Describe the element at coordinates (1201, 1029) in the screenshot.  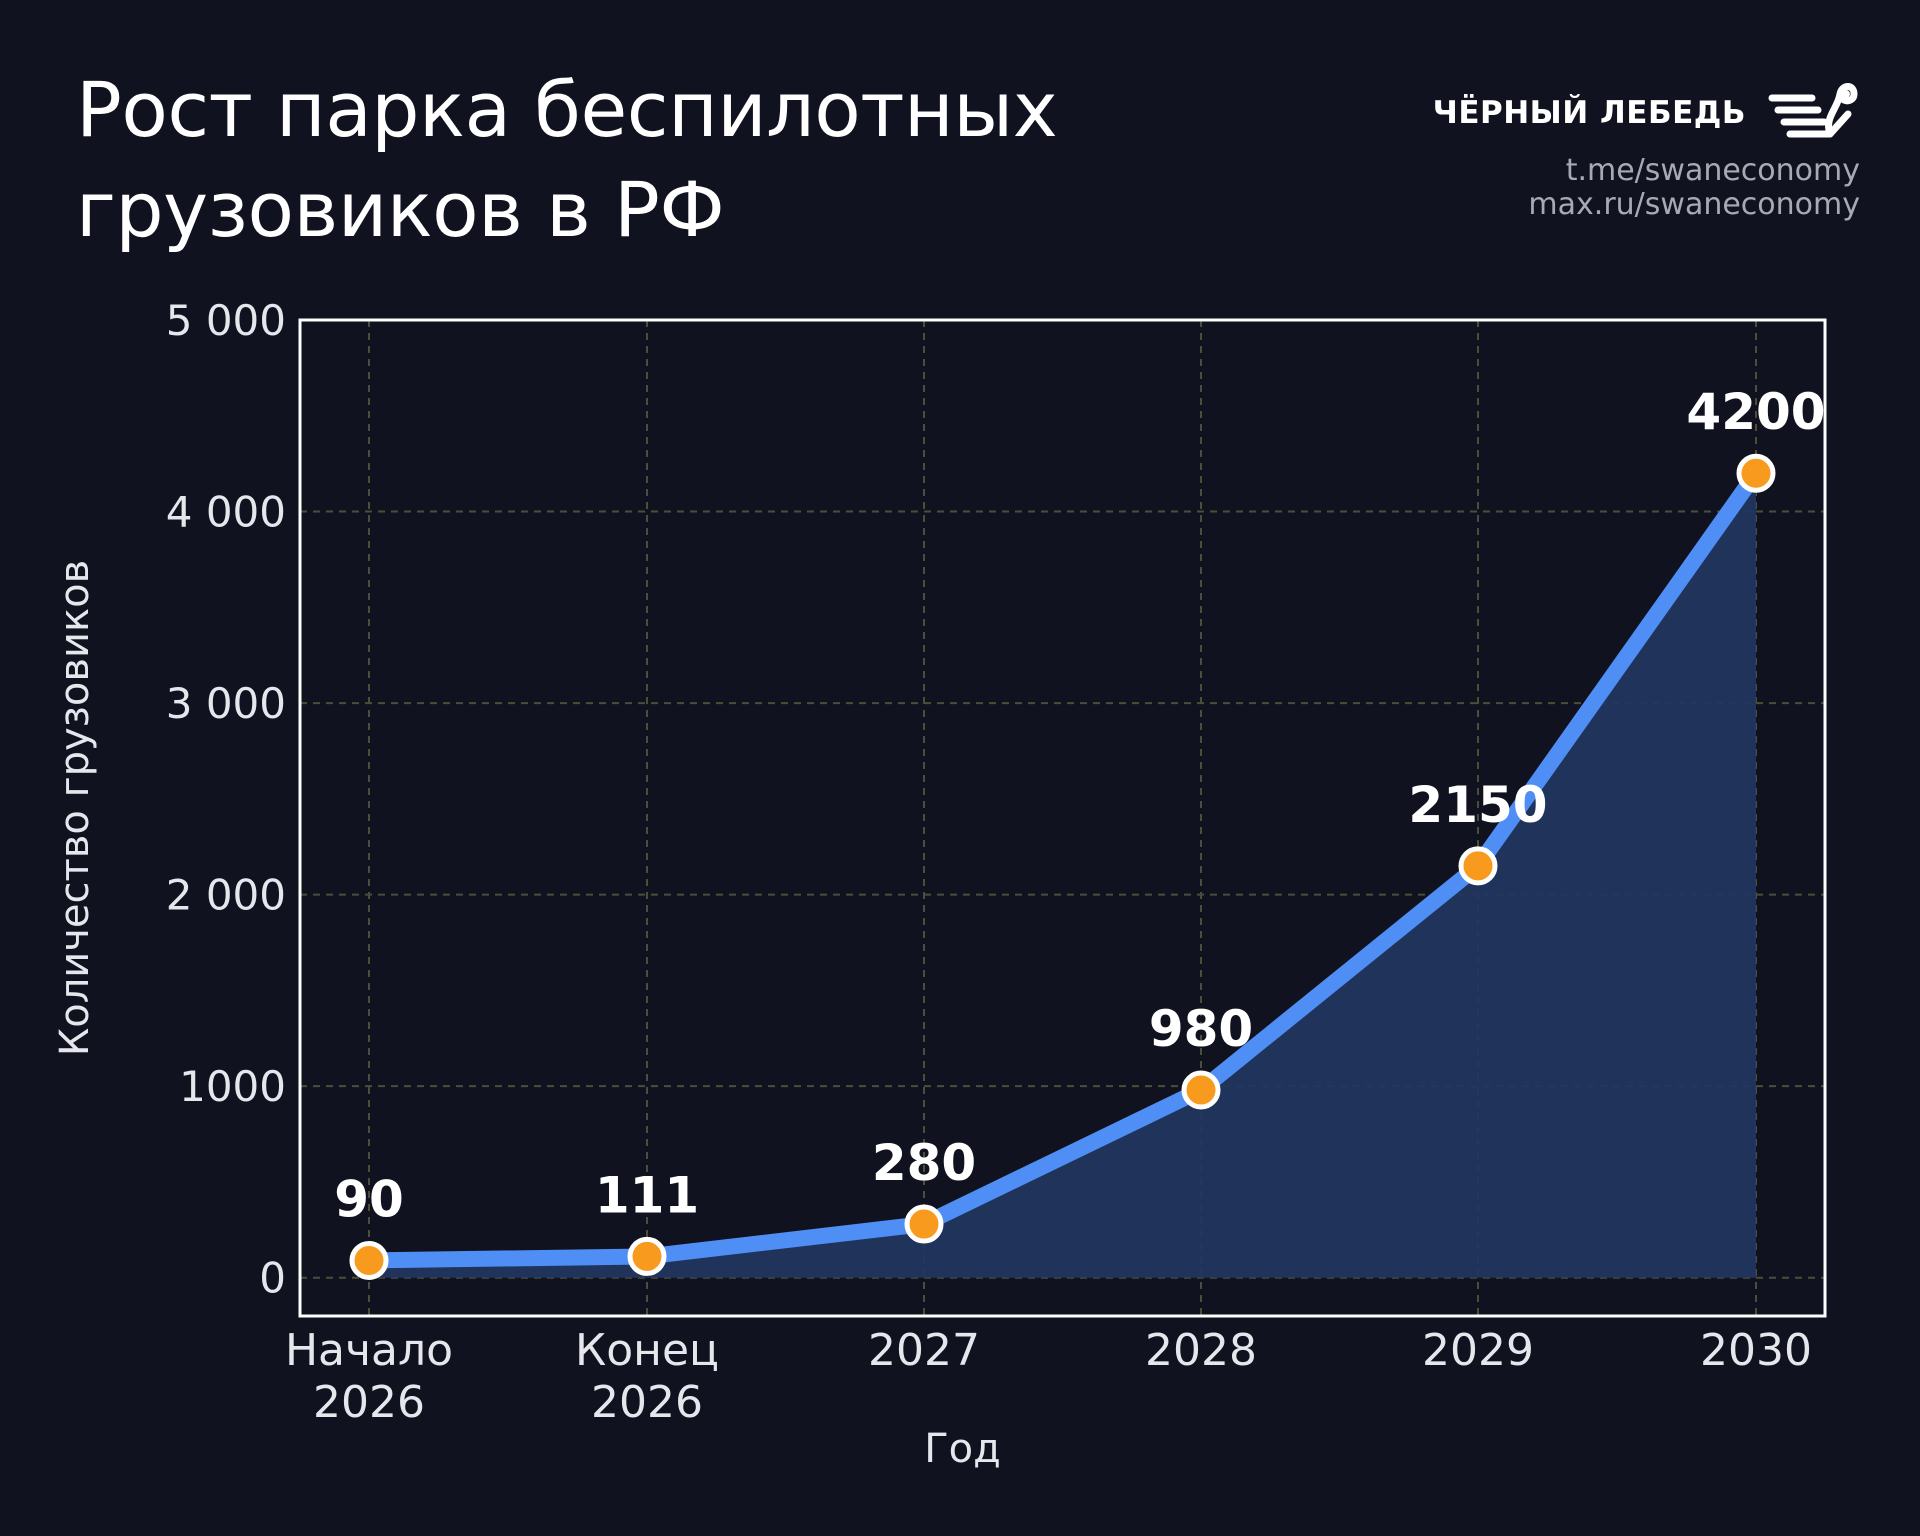
I see `data-label-3: 980` at that location.